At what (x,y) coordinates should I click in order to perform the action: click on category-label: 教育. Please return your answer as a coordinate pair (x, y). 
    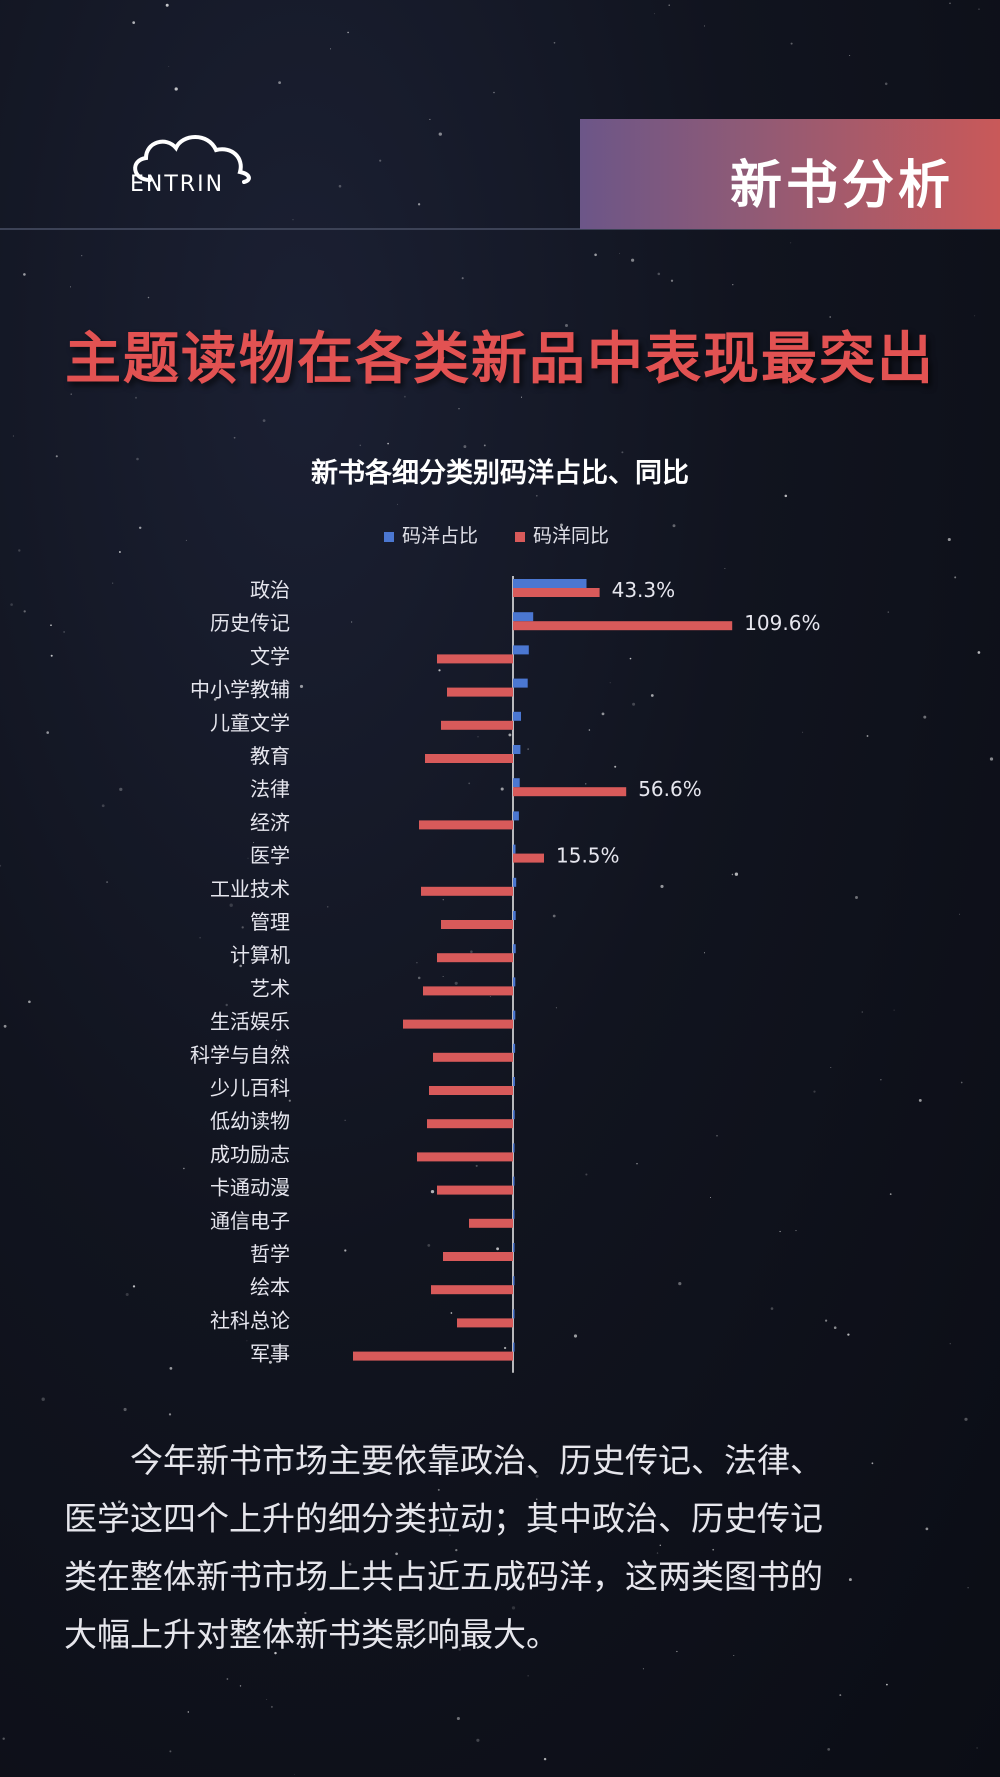
    Looking at the image, I should click on (270, 756).